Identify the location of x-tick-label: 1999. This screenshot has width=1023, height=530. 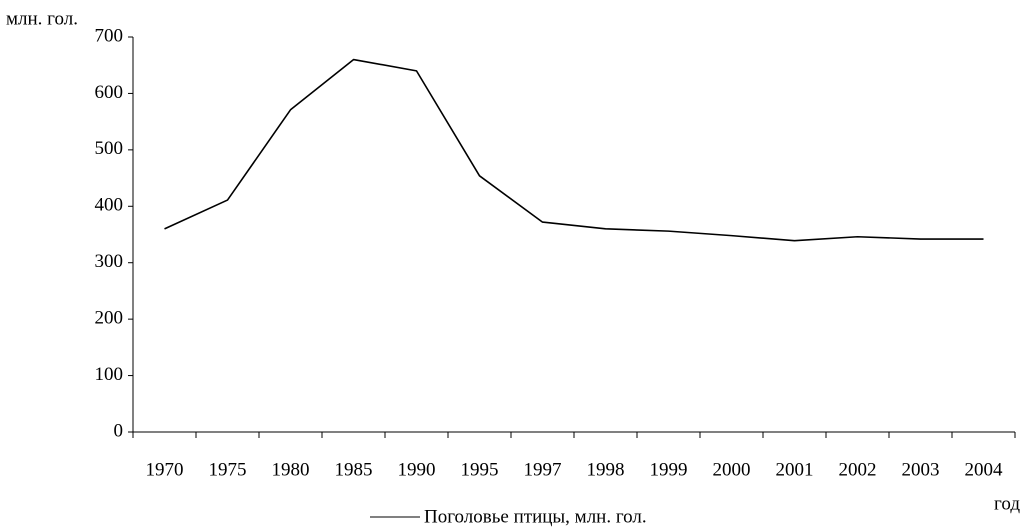
(669, 469).